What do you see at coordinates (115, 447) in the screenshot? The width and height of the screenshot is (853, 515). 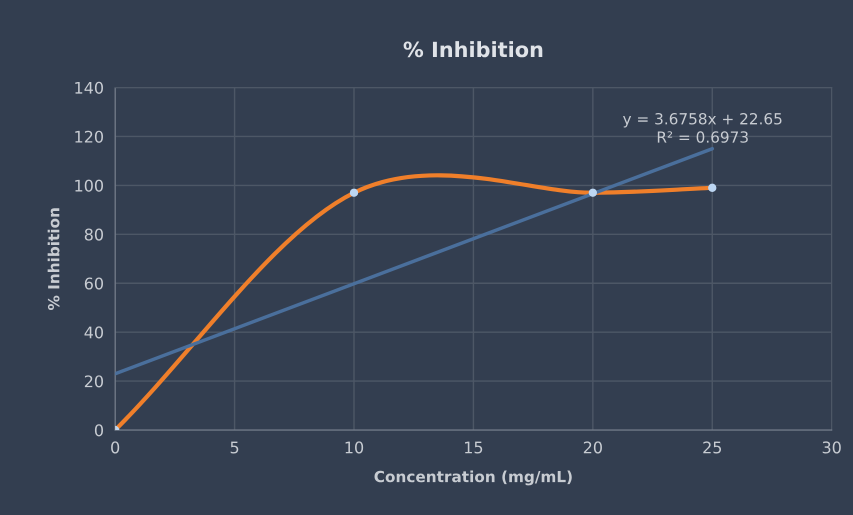 I see `x-tick-label: 0` at bounding box center [115, 447].